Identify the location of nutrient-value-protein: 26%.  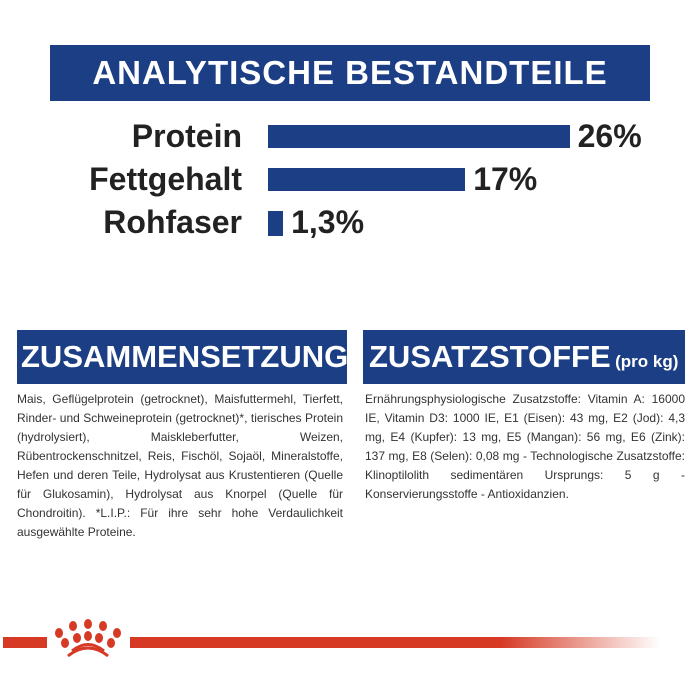
(609, 136).